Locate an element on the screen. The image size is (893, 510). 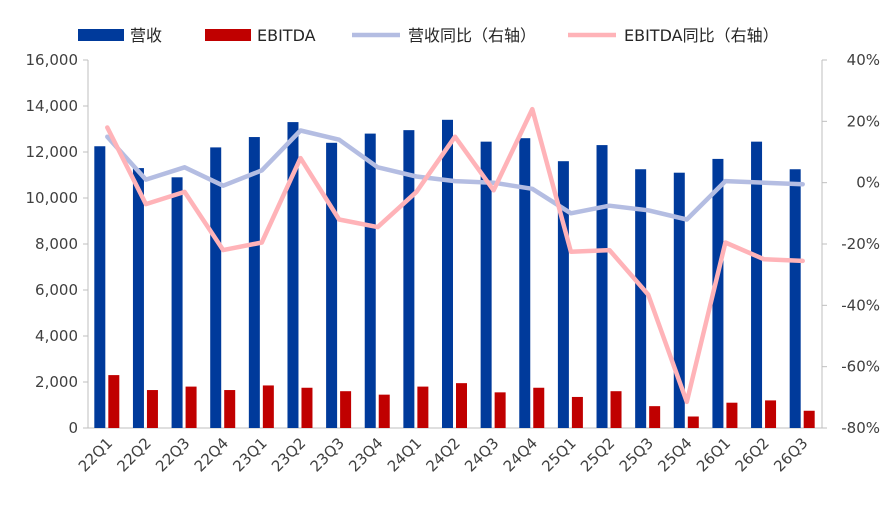
right-tick-label: -40% is located at coordinates (860, 305).